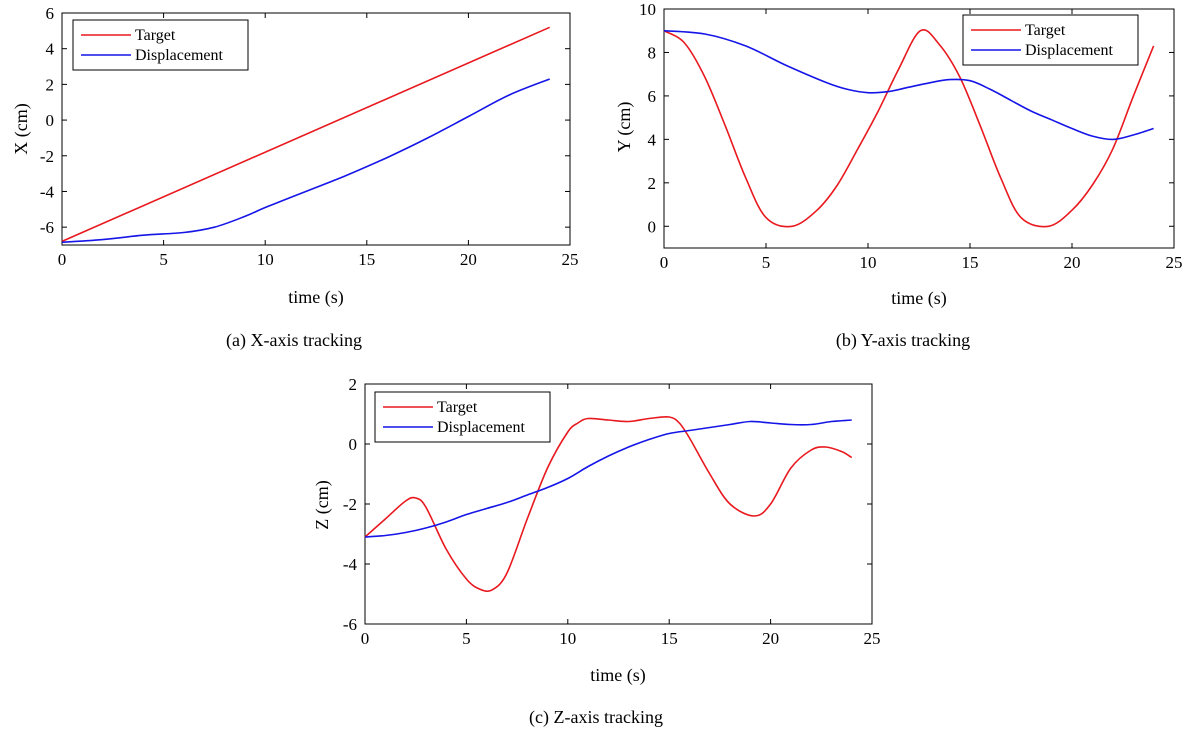 The image size is (1193, 730). I want to click on y-tick-label-z: 2, so click(353, 384).